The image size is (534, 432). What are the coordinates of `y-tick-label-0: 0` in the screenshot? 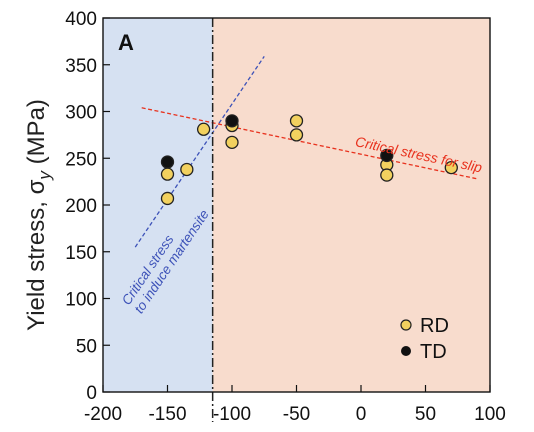 It's located at (91, 393).